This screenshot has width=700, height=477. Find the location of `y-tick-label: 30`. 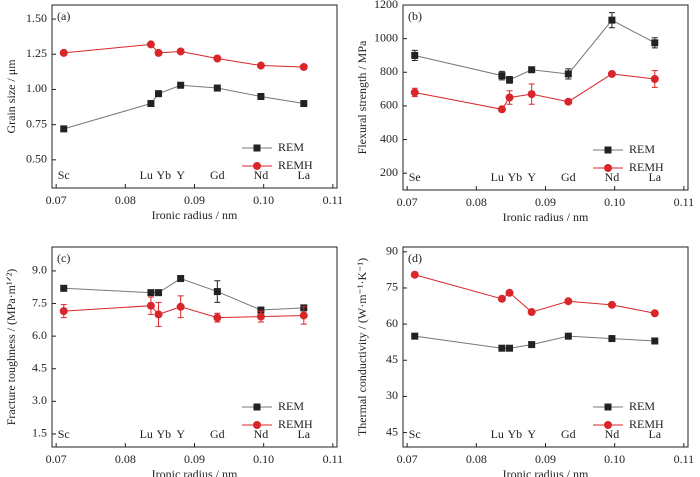

y-tick-label: 30 is located at coordinates (392, 395).